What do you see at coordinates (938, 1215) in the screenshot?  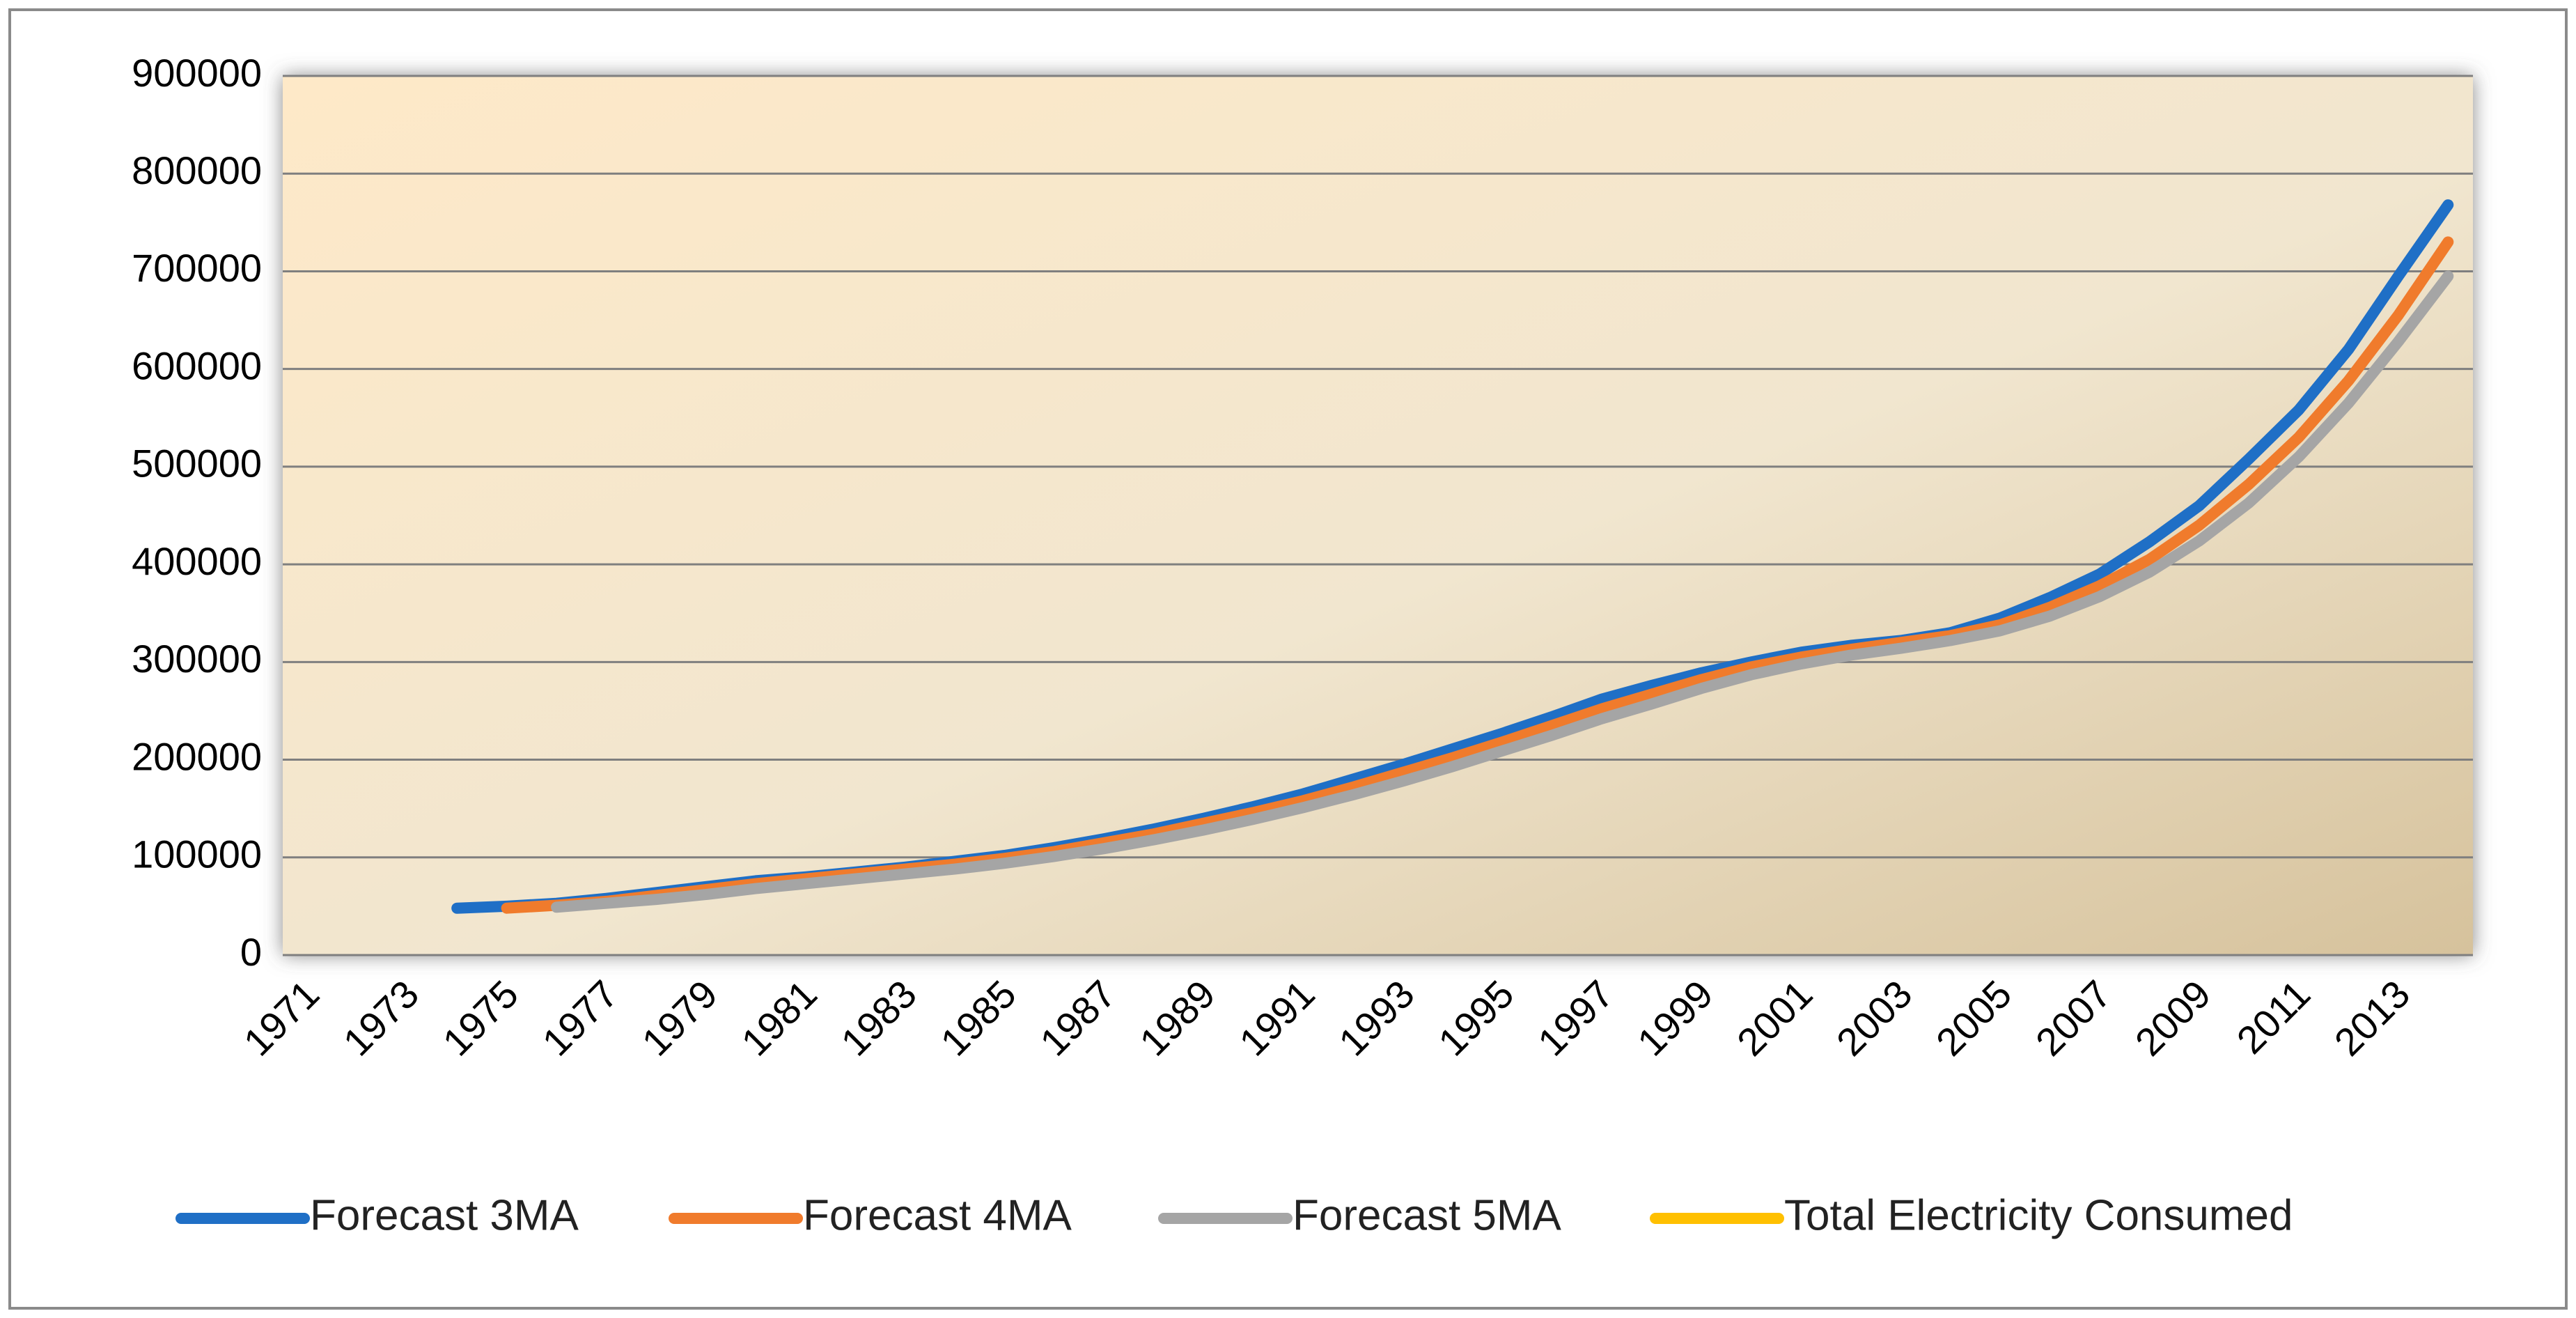 I see `legend-label: Forecast 4MA` at bounding box center [938, 1215].